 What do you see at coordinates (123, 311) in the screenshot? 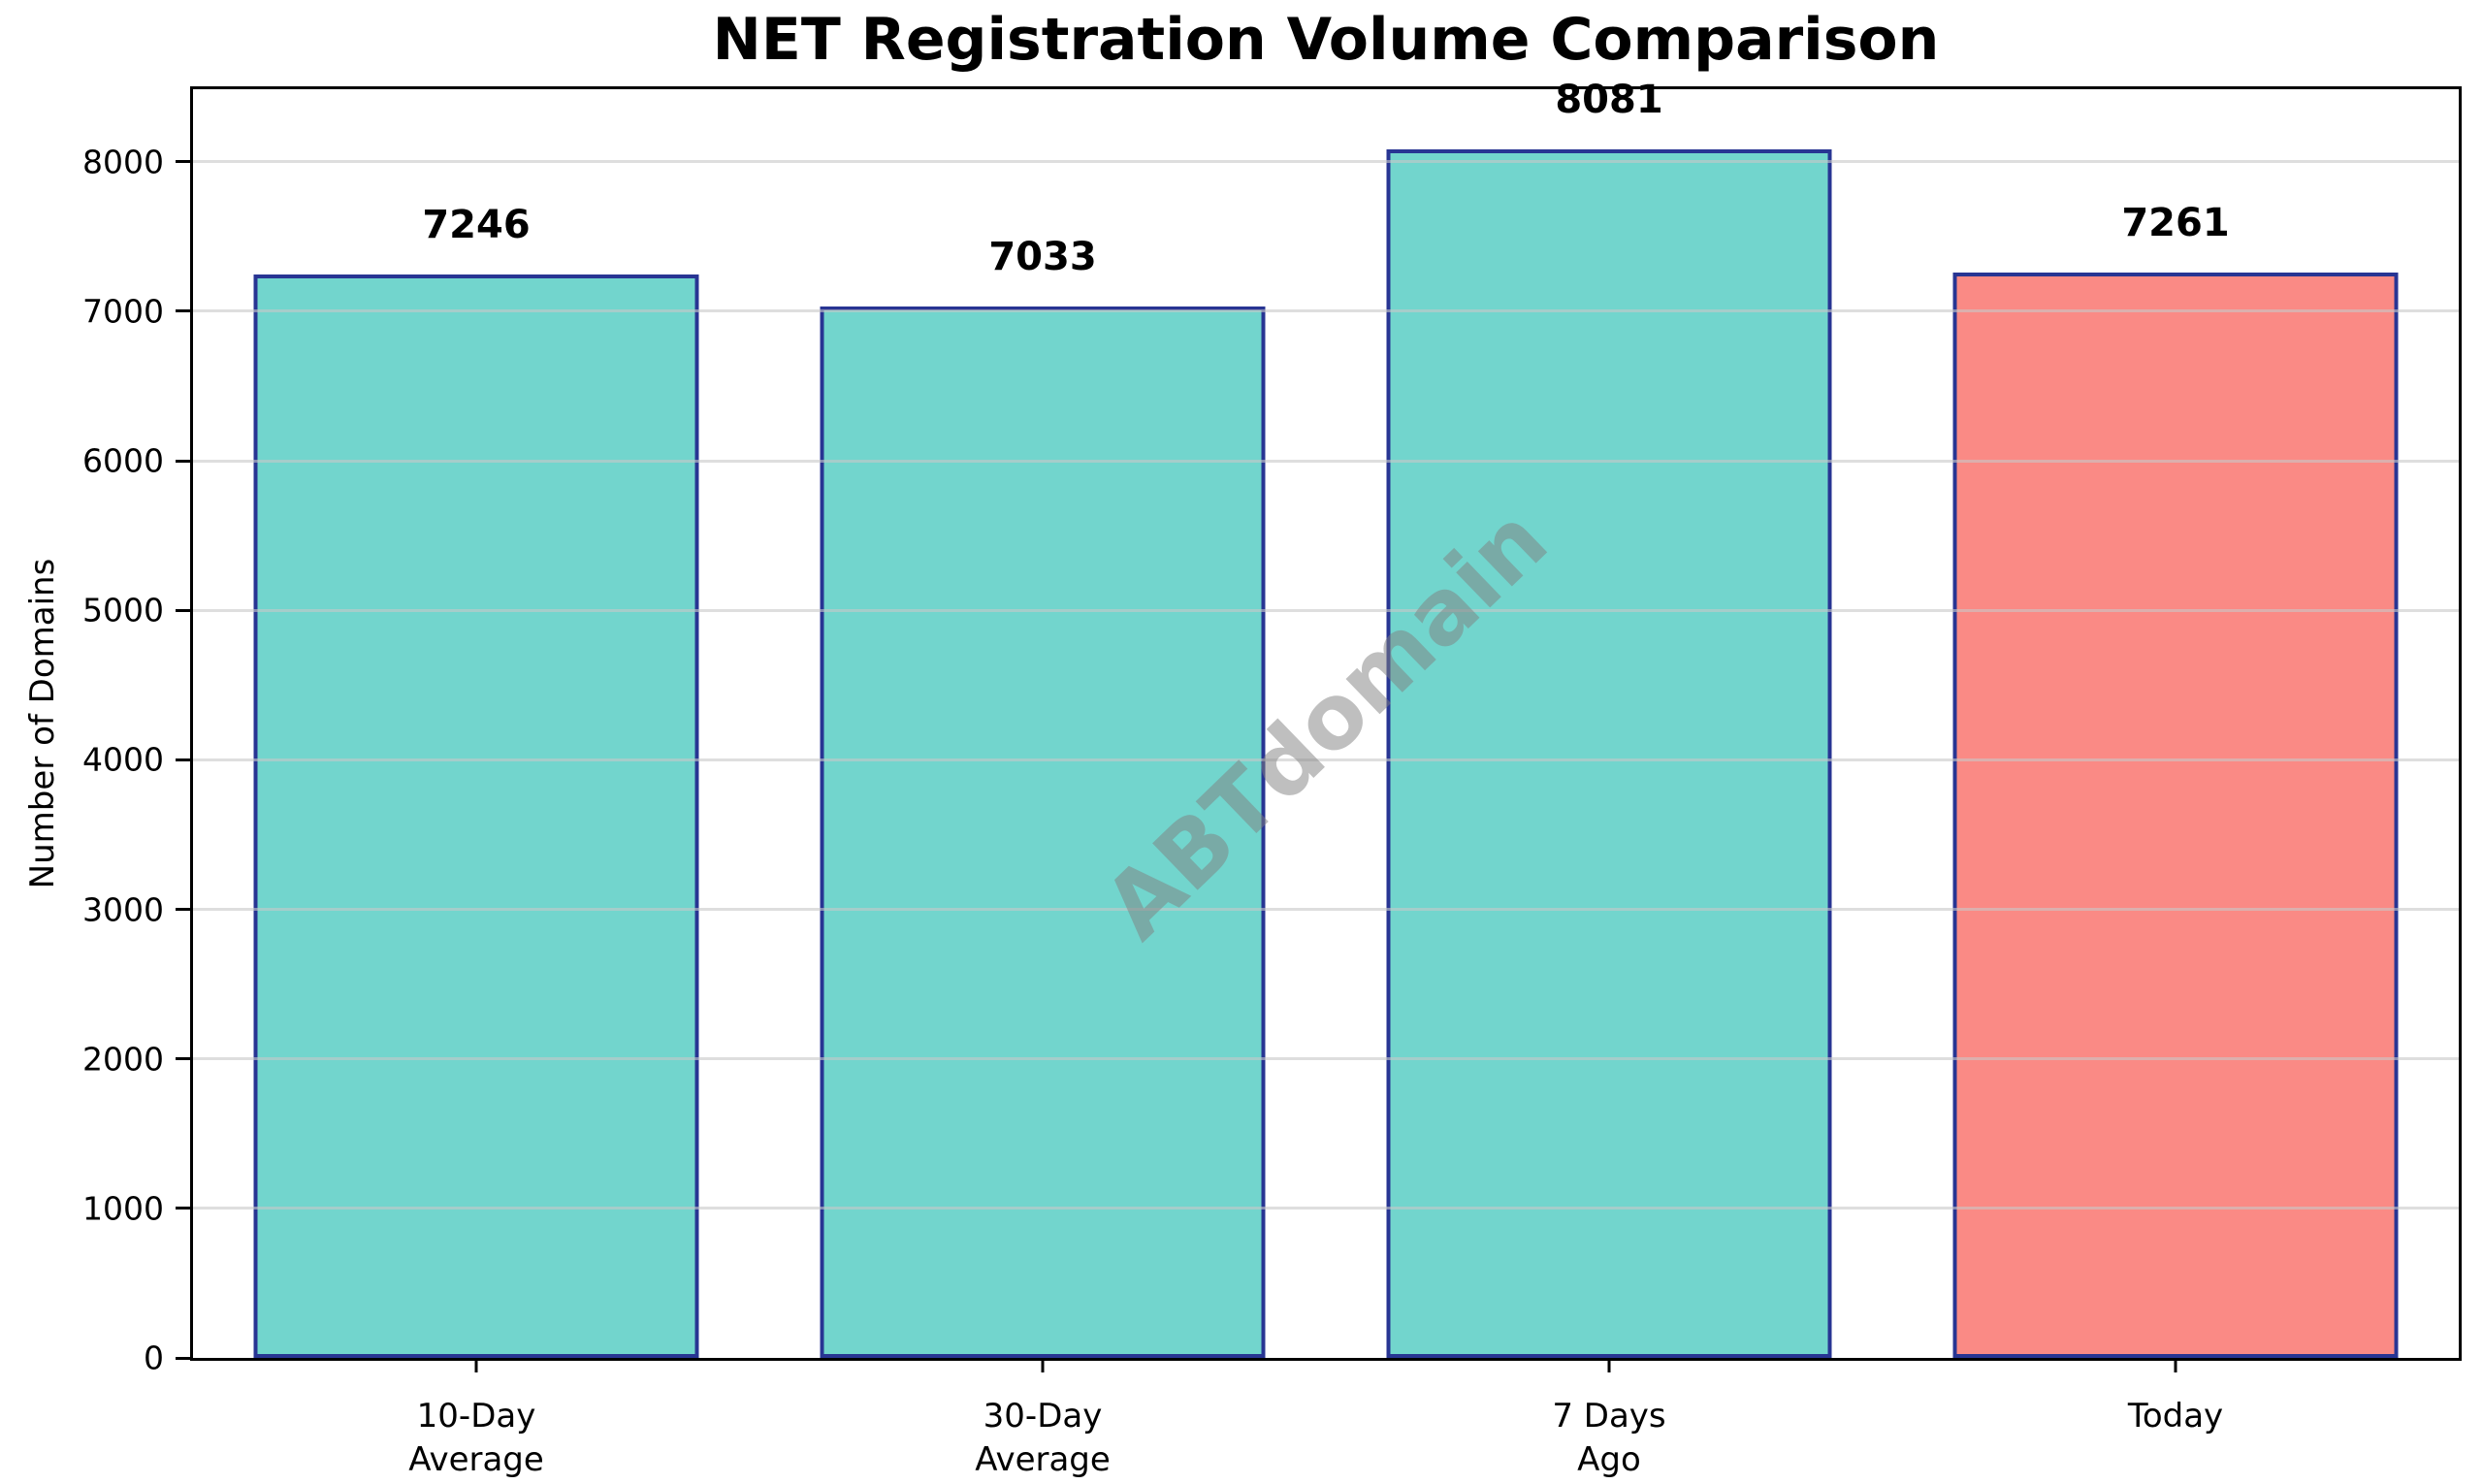
I see `y-tick-label: 7000` at bounding box center [123, 311].